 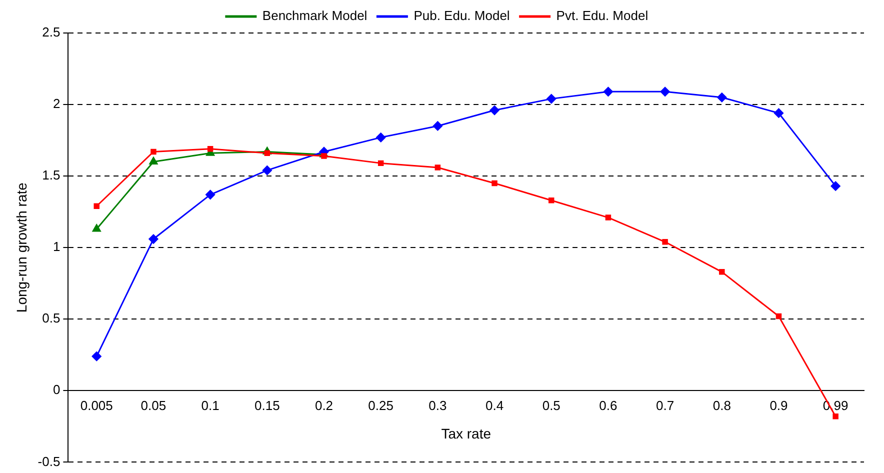 I want to click on y-tick-label: 2.5, so click(x=51, y=32).